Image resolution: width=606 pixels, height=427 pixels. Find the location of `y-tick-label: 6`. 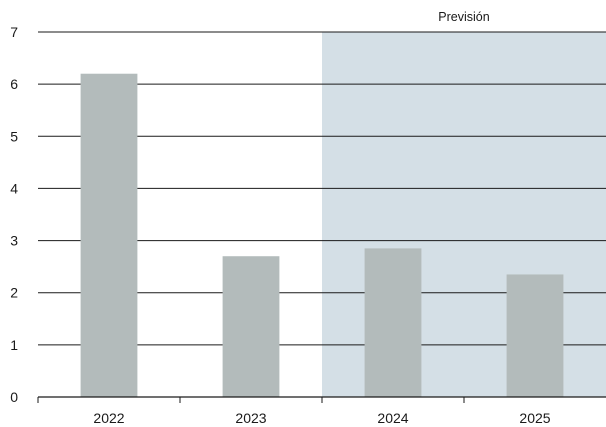

y-tick-label: 6 is located at coordinates (14, 84).